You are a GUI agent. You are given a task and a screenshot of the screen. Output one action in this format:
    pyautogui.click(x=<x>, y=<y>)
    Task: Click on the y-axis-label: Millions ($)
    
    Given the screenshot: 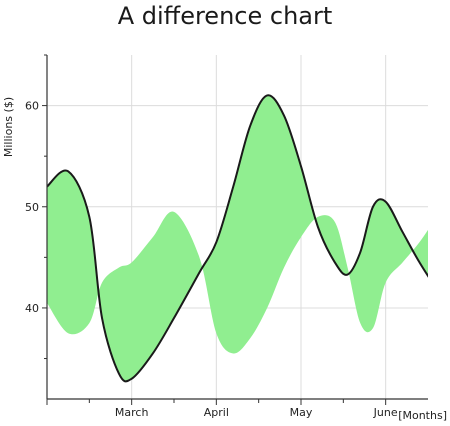 What is the action you would take?
    pyautogui.click(x=8, y=127)
    